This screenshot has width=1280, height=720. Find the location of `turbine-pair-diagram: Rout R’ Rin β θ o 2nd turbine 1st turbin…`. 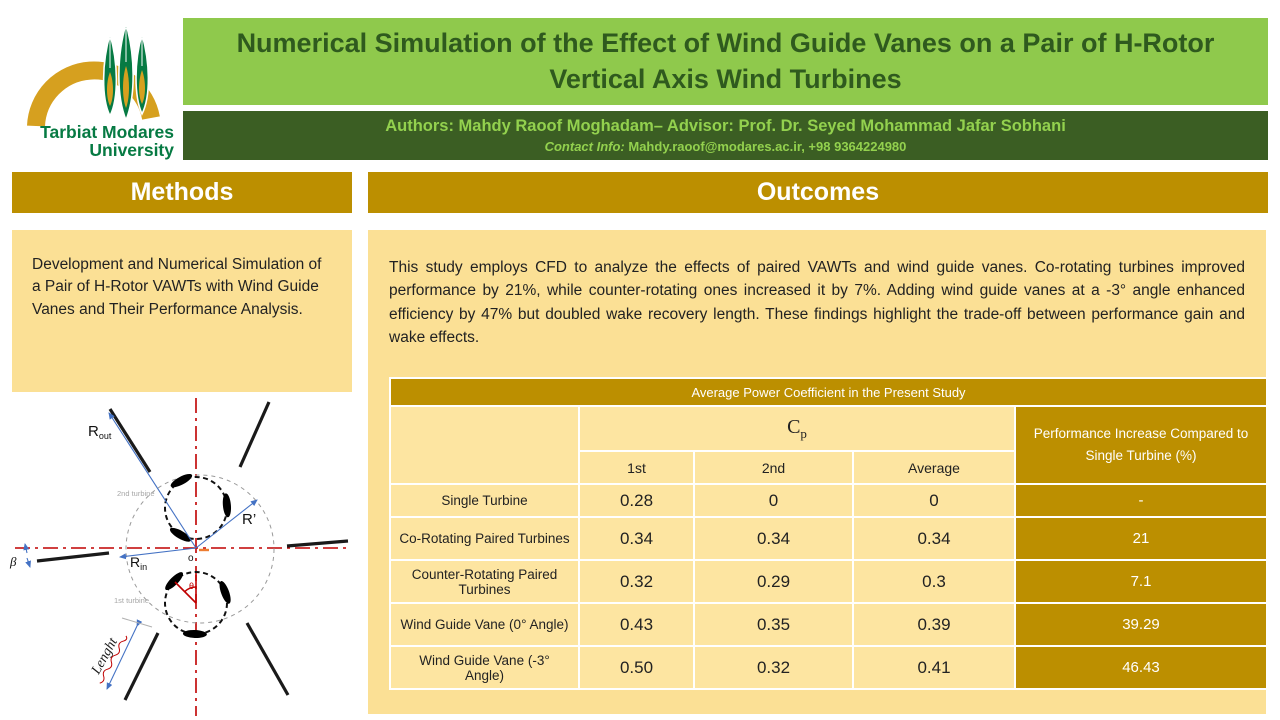

turbine-pair-diagram: Rout R’ Rin β θ o 2nd turbine 1st turbin… is located at coordinates (179, 557).